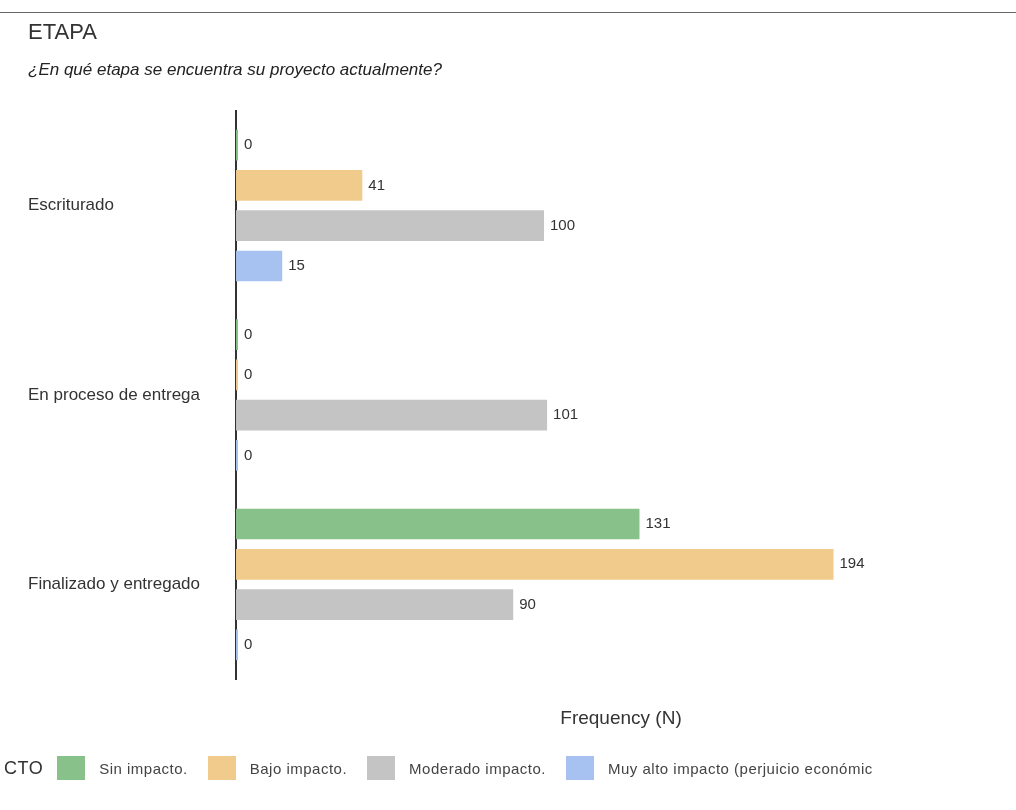 The height and width of the screenshot is (810, 1016). Describe the element at coordinates (296, 265) in the screenshot. I see `data-label: 15` at that location.